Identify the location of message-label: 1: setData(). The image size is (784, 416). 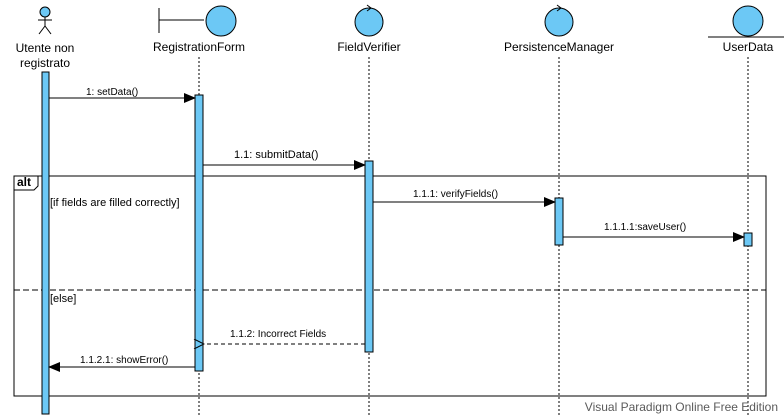
(112, 92).